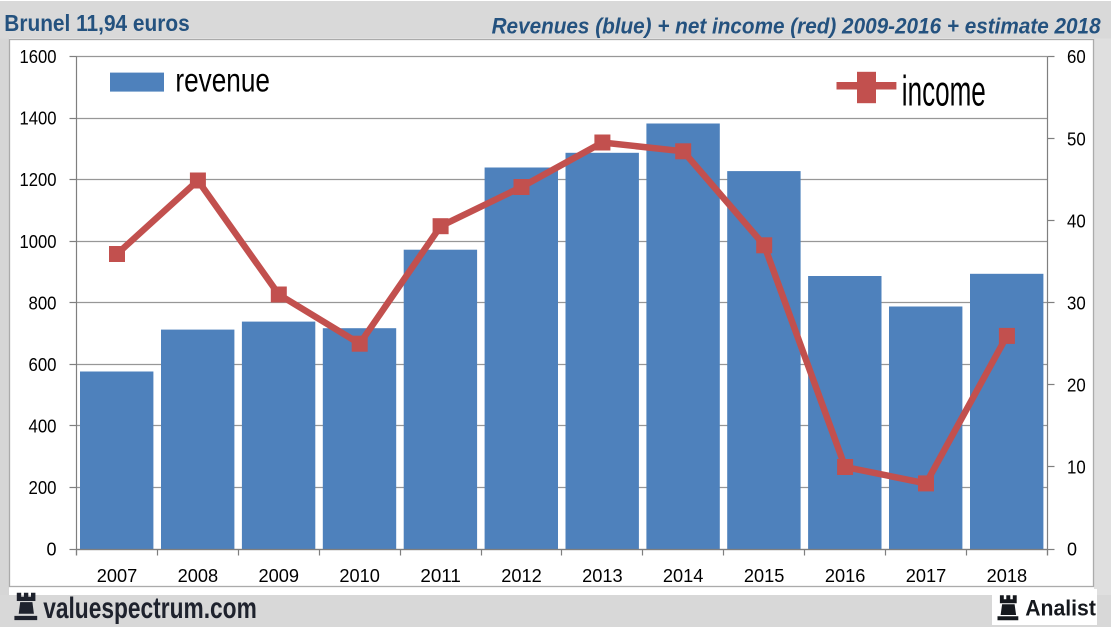  I want to click on svg-text: 1200, so click(38, 180).